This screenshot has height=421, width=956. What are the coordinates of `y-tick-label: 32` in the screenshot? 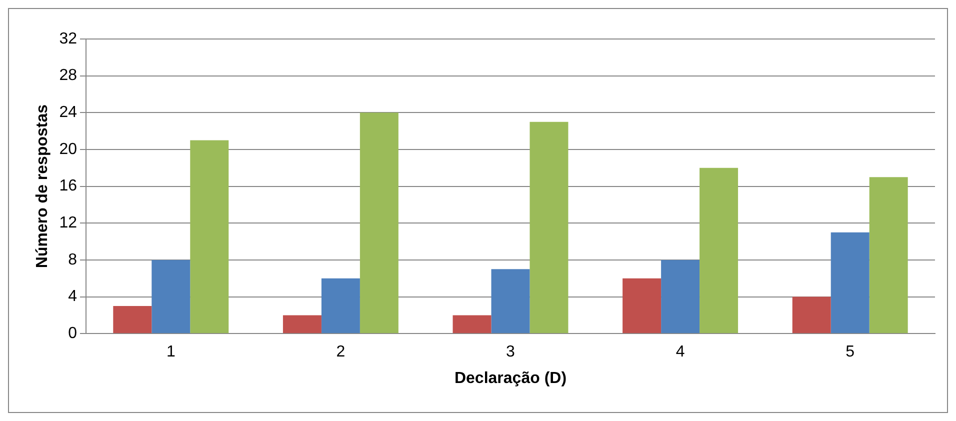 It's located at (68, 39).